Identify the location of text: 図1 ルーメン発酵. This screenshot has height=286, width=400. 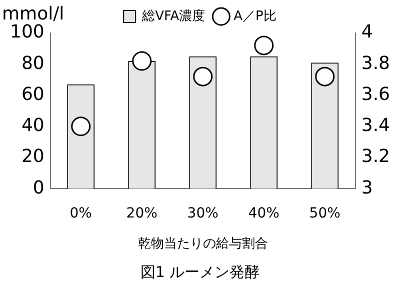
(200, 271).